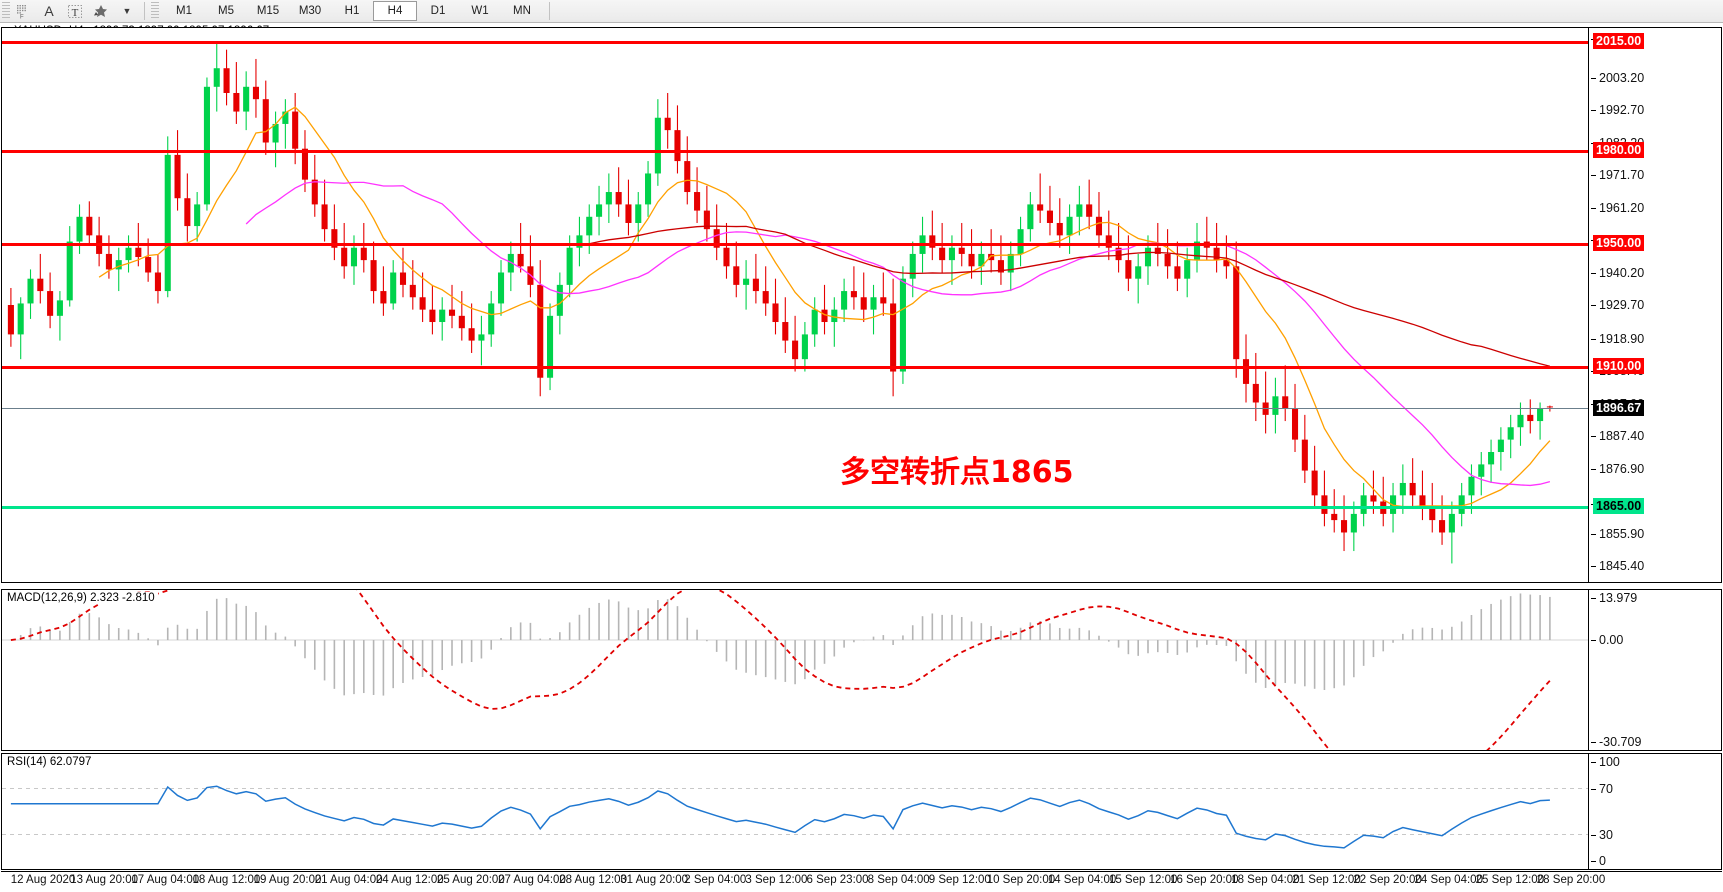  What do you see at coordinates (796, 368) in the screenshot?
I see `level-line-1910.00` at bounding box center [796, 368].